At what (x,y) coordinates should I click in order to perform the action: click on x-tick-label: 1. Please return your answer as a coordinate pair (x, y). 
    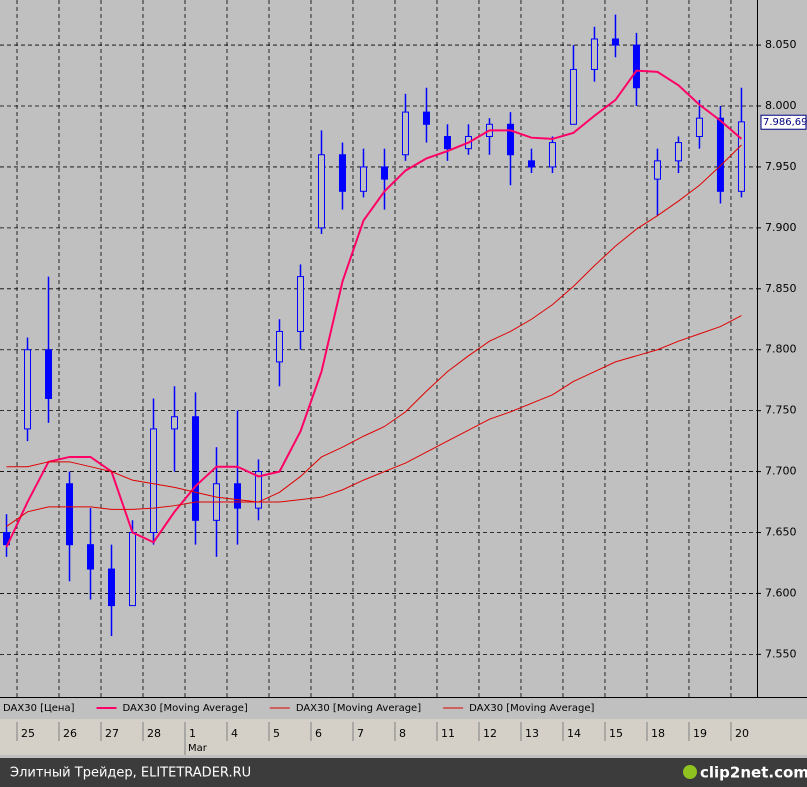
    Looking at the image, I should click on (192, 733).